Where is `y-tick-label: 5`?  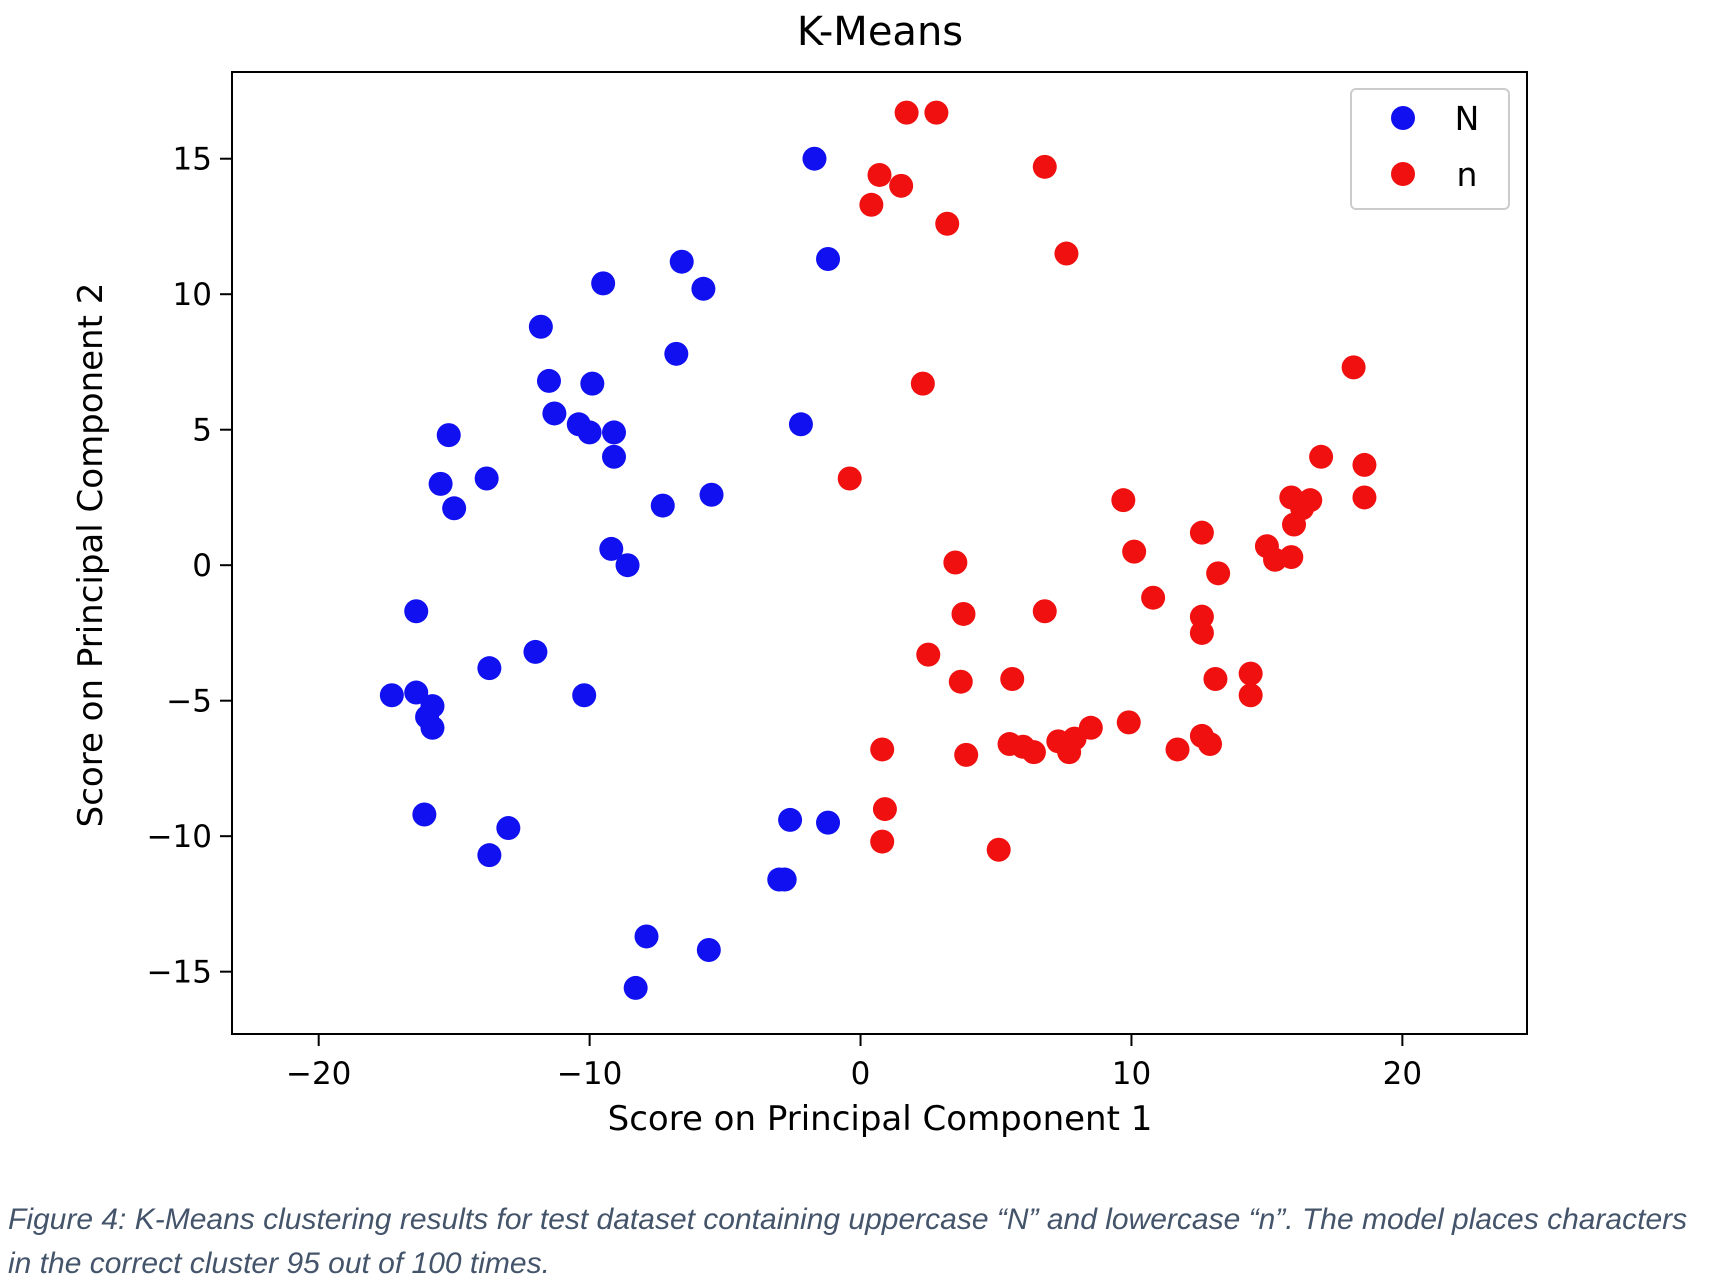
y-tick-label: 5 is located at coordinates (202, 431).